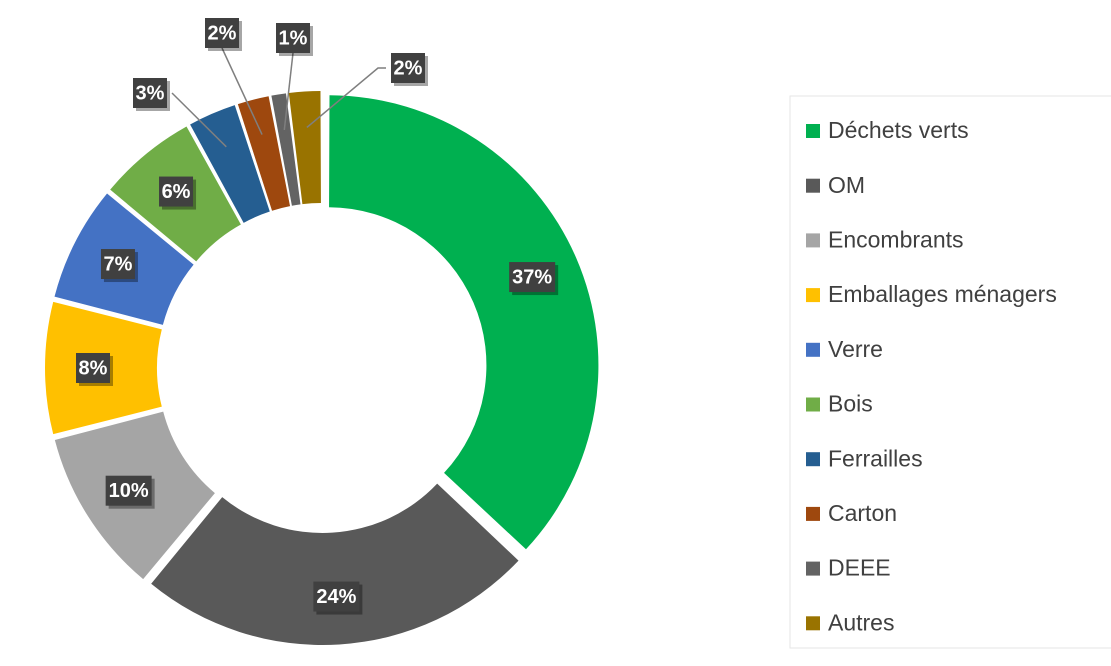 The image size is (1111, 666). What do you see at coordinates (898, 130) in the screenshot?
I see `legend-label: Déchets verts` at bounding box center [898, 130].